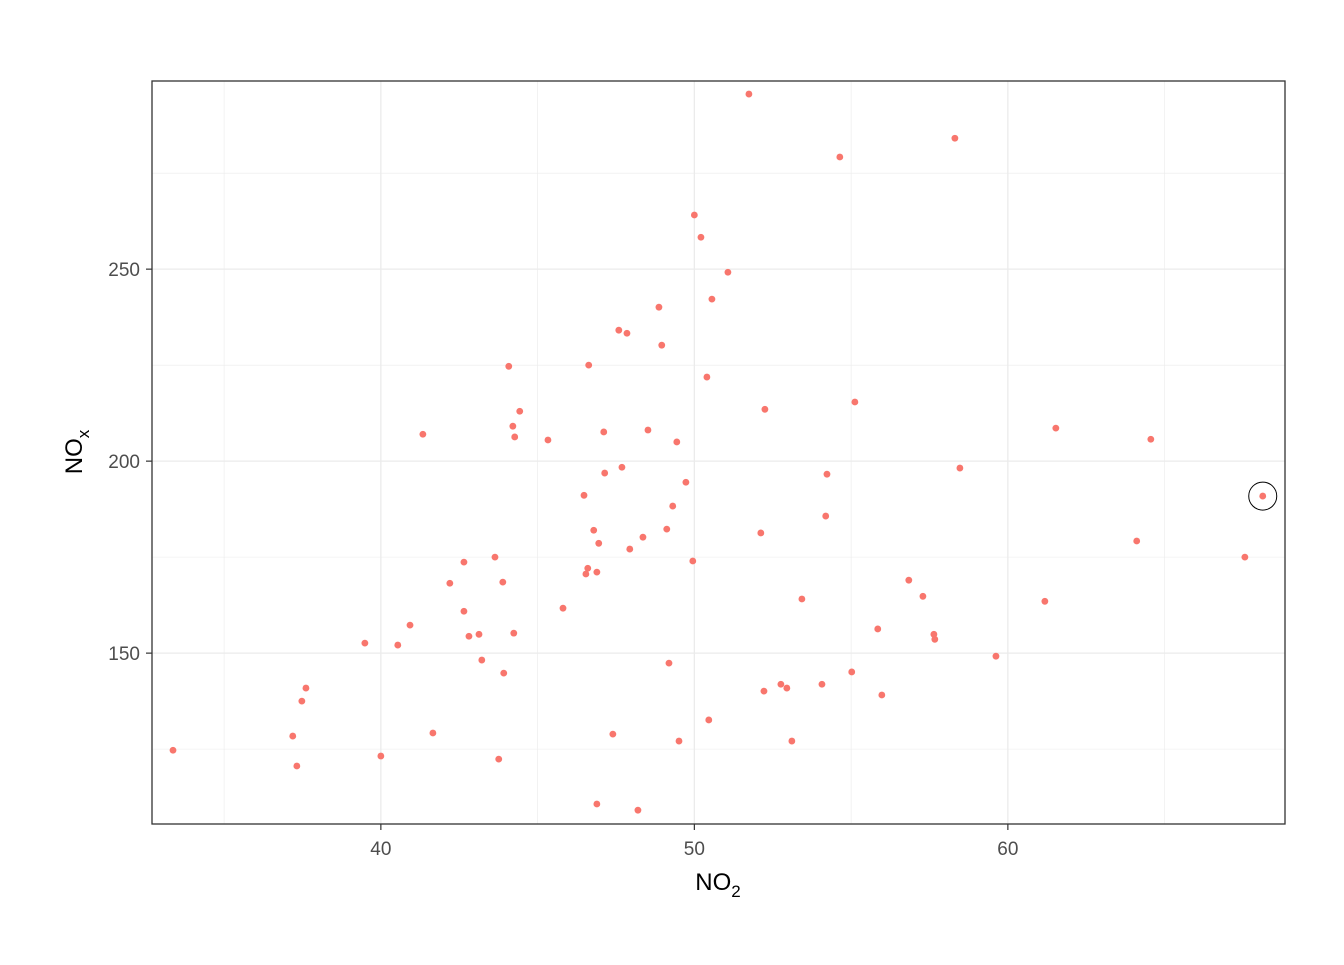 The height and width of the screenshot is (965, 1344). I want to click on x-tick-label: 40, so click(380, 849).